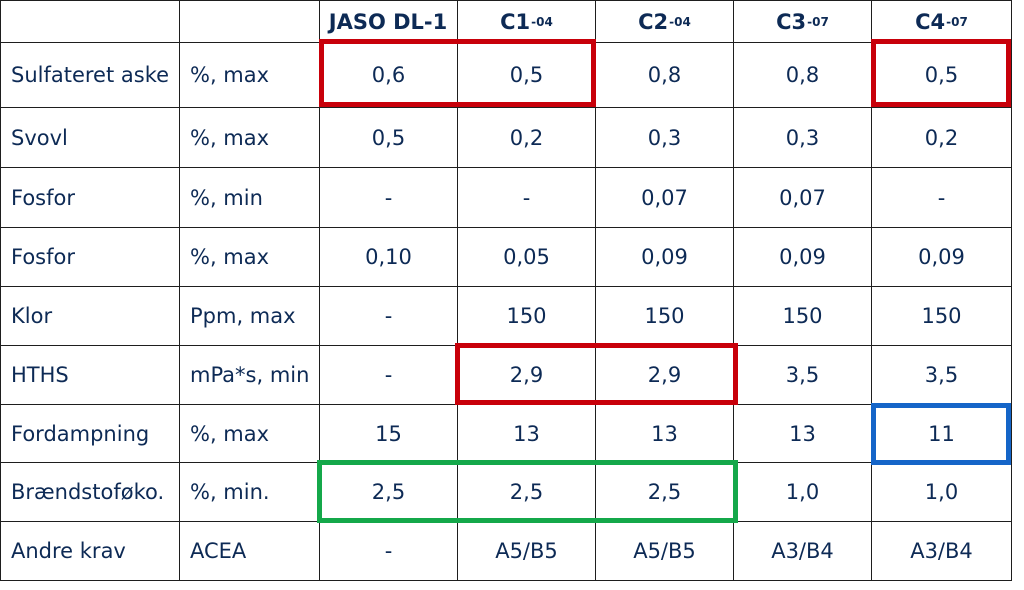  Describe the element at coordinates (249, 197) in the screenshot. I see `row-unit: %, min` at that location.